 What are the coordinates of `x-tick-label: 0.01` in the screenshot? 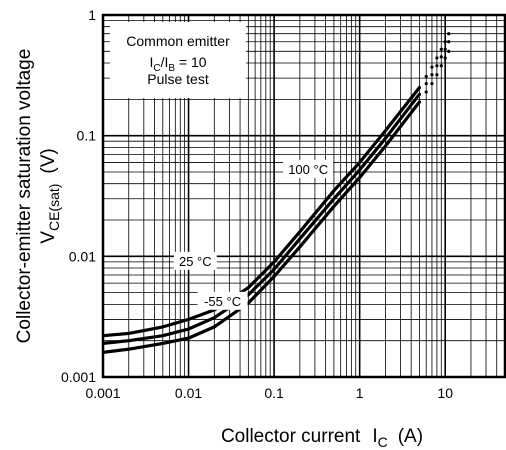 It's located at (188, 393).